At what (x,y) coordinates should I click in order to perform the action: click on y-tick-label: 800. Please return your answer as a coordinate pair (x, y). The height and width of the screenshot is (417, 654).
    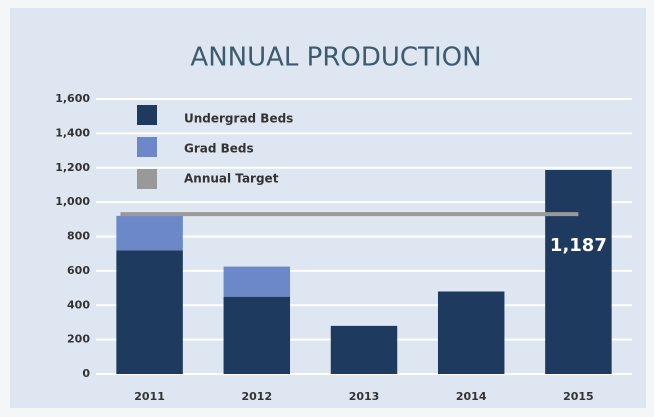
    Looking at the image, I should click on (78, 236).